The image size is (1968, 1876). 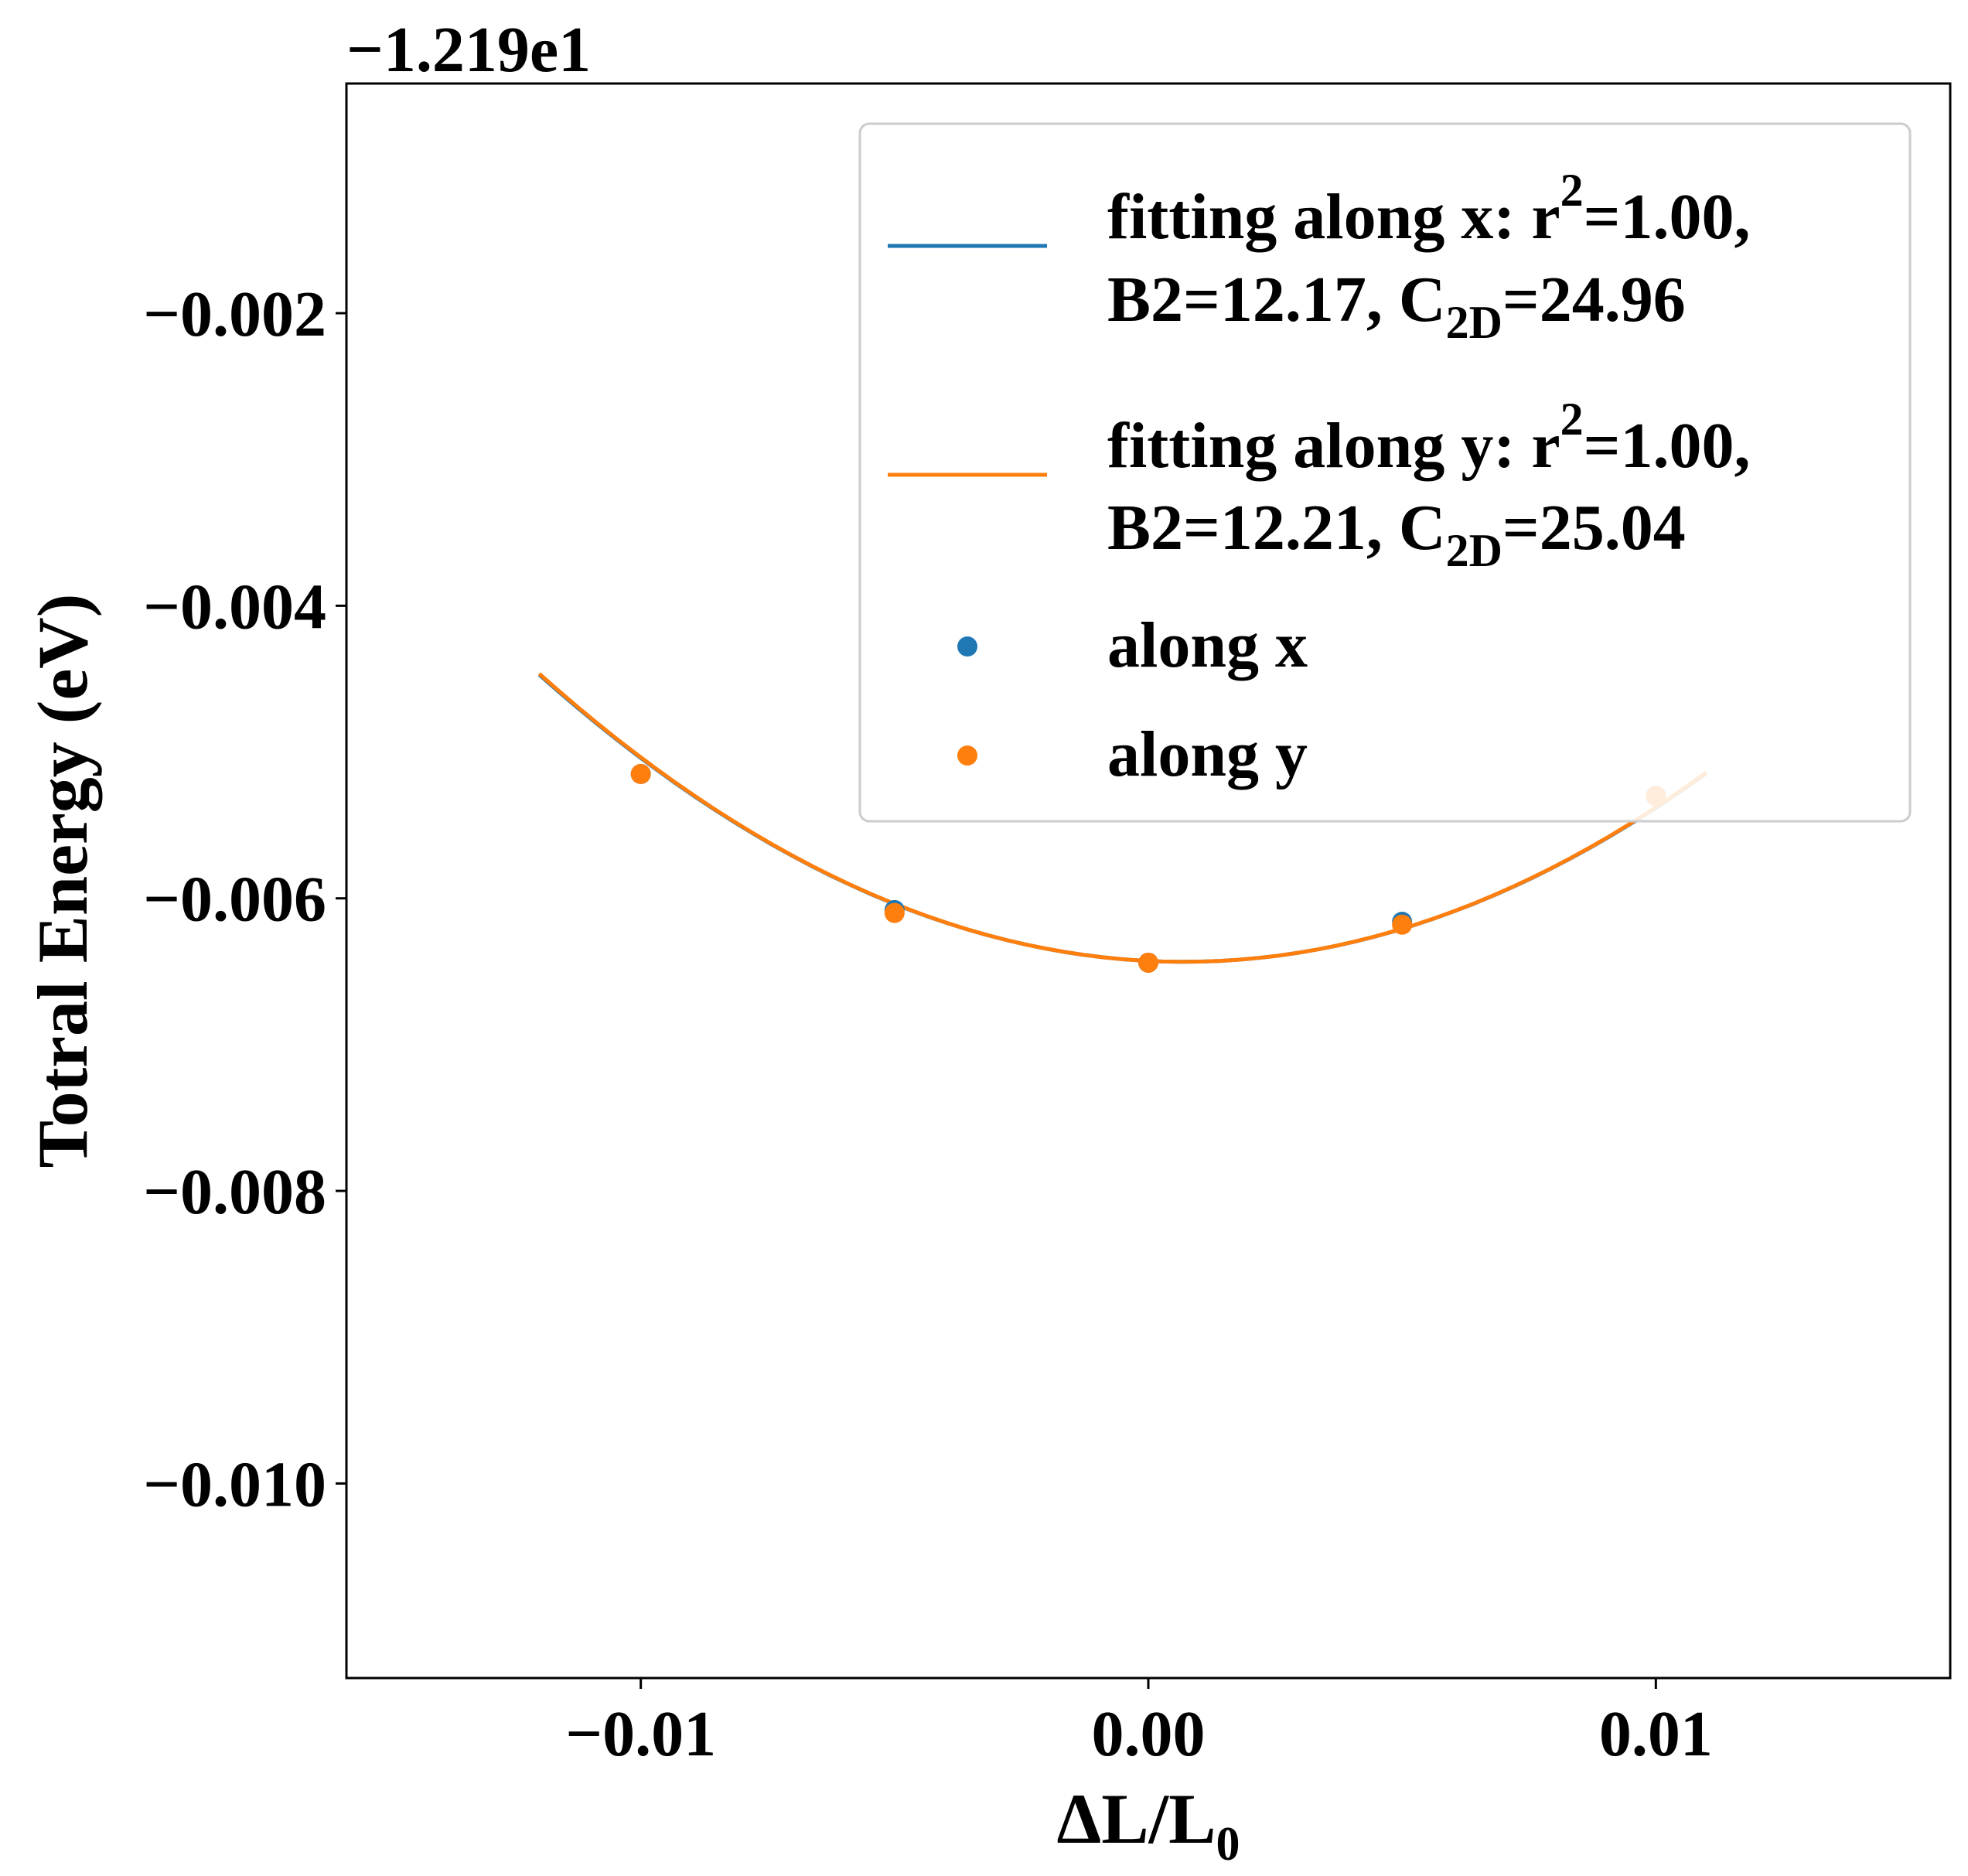 I want to click on legend-label-fit-y-line2: B2=12.21, C2D=25.04, so click(x=1397, y=534).